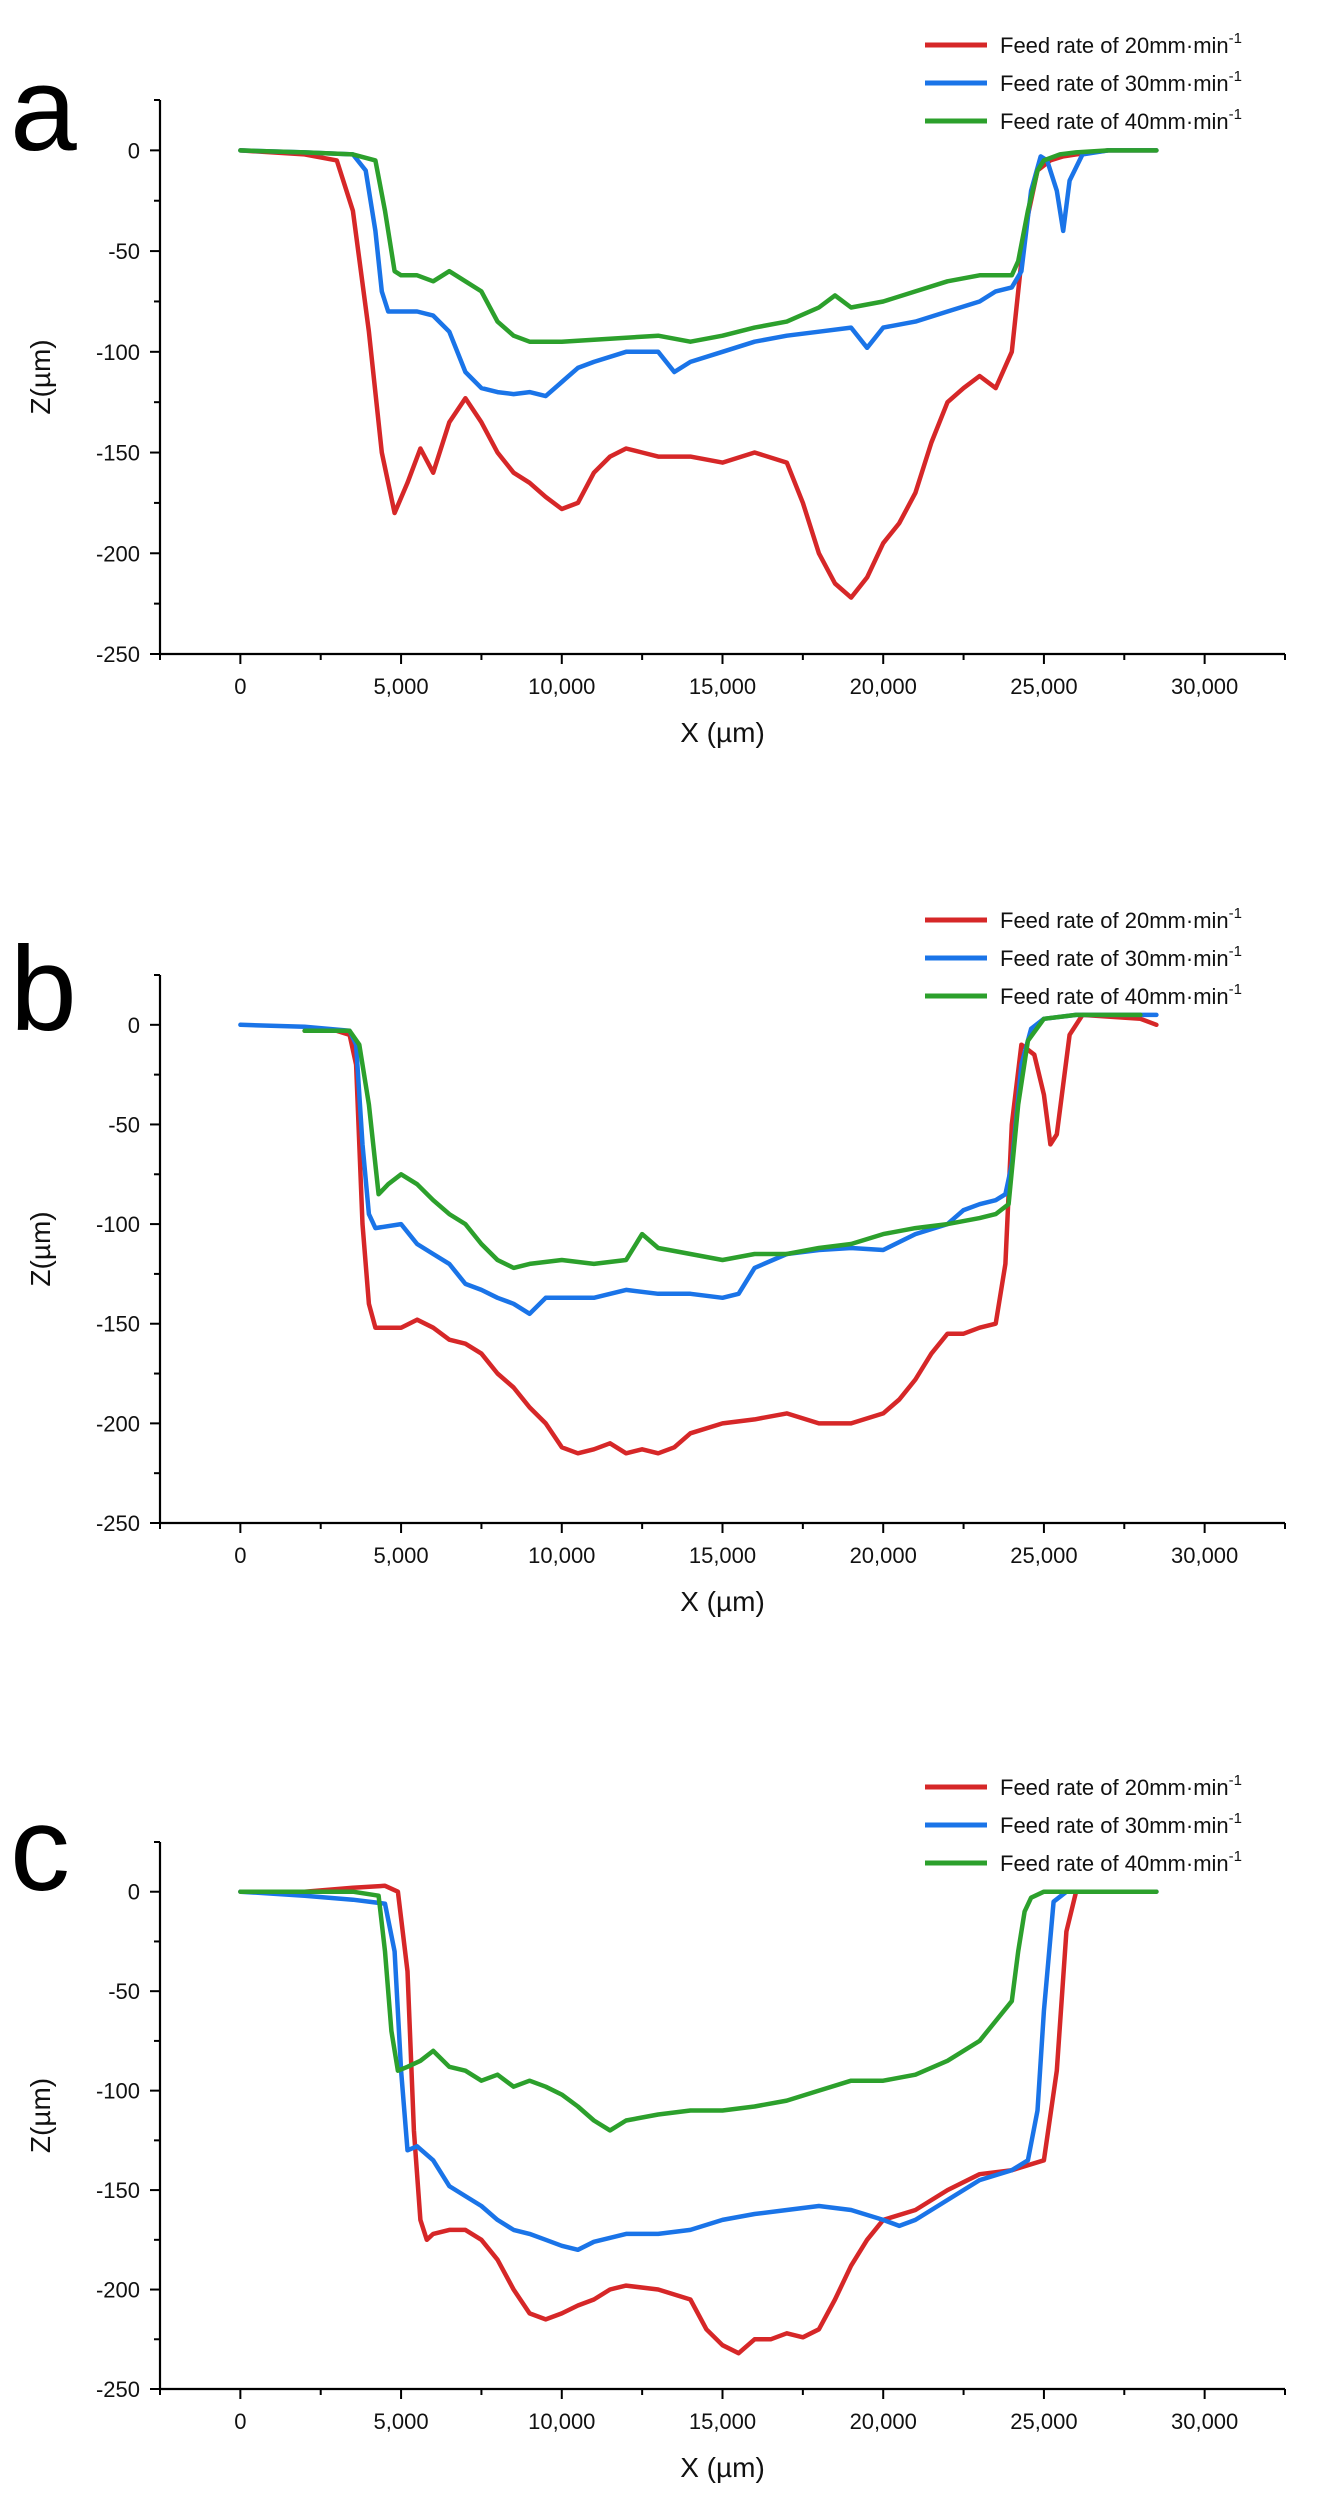  What do you see at coordinates (43, 989) in the screenshot?
I see `panel-letter: b` at bounding box center [43, 989].